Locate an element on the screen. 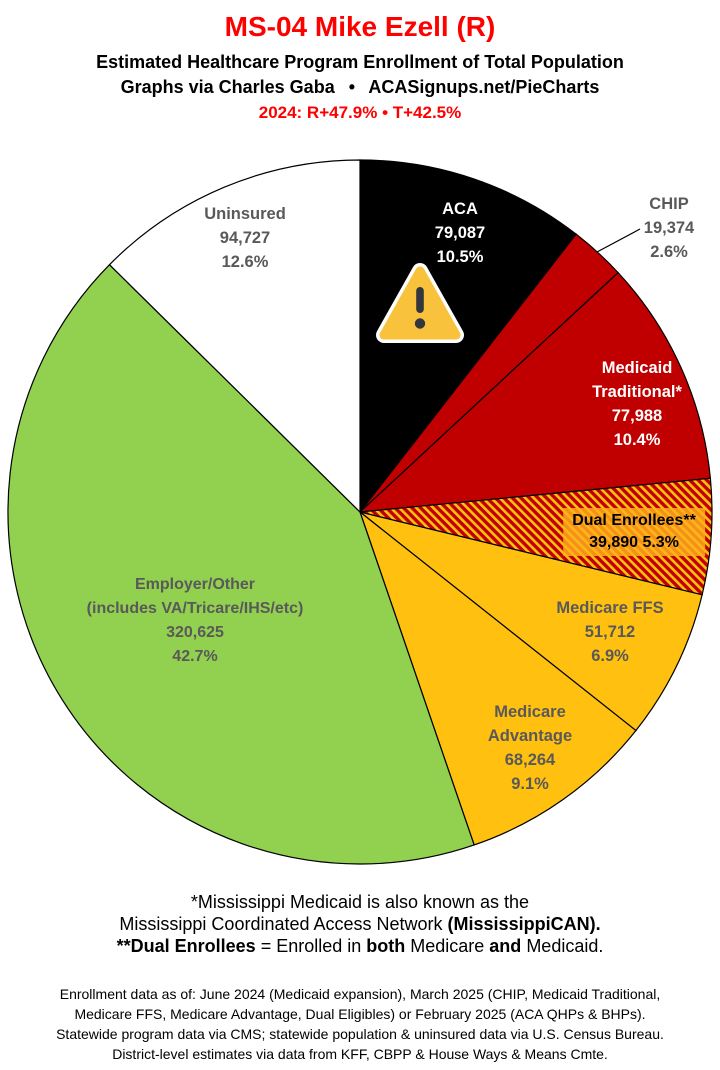 The width and height of the screenshot is (720, 1070). pie-slice-uninsured is located at coordinates (234, 336).